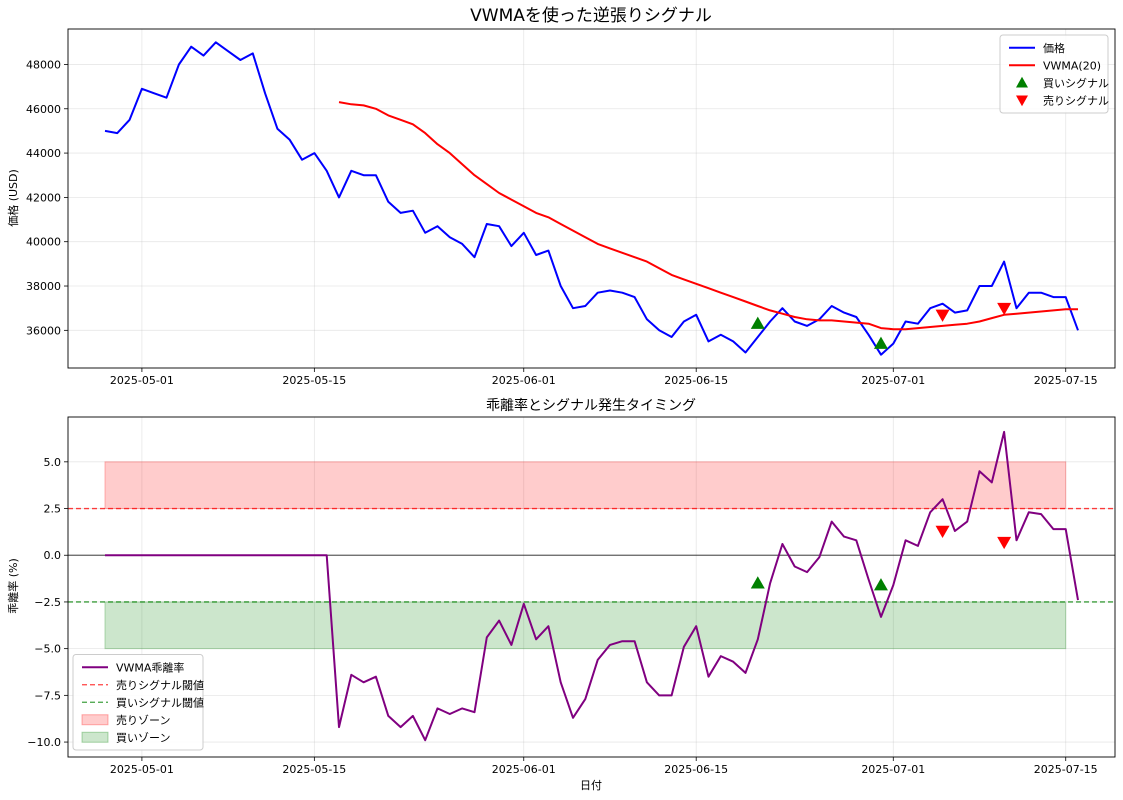 The image size is (1123, 800). What do you see at coordinates (43, 153) in the screenshot?
I see `y-tick-label: 44000` at bounding box center [43, 153].